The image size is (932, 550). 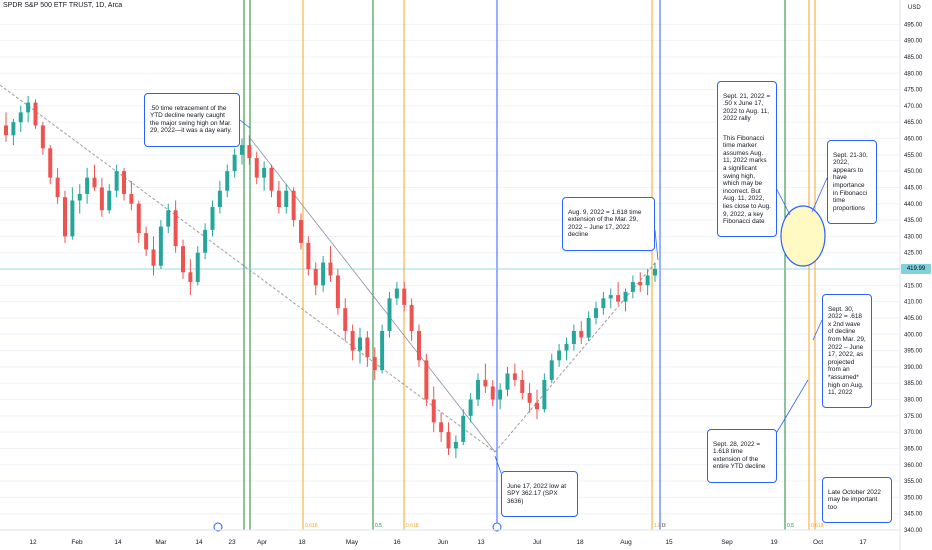 I want to click on y-tick-label: 380.00, so click(x=913, y=401).